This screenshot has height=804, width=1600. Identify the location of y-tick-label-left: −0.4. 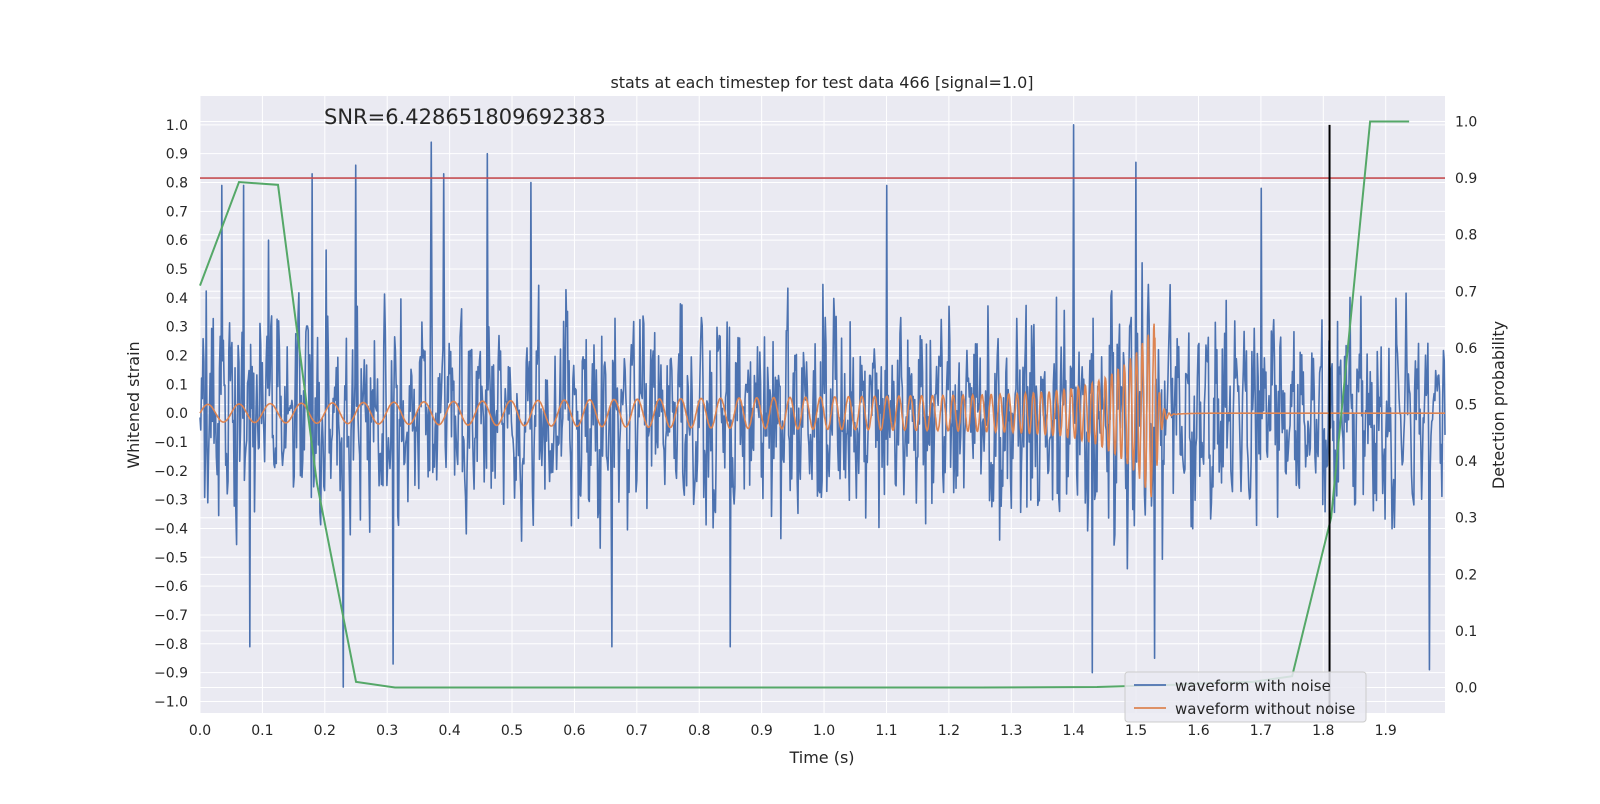
(171, 529).